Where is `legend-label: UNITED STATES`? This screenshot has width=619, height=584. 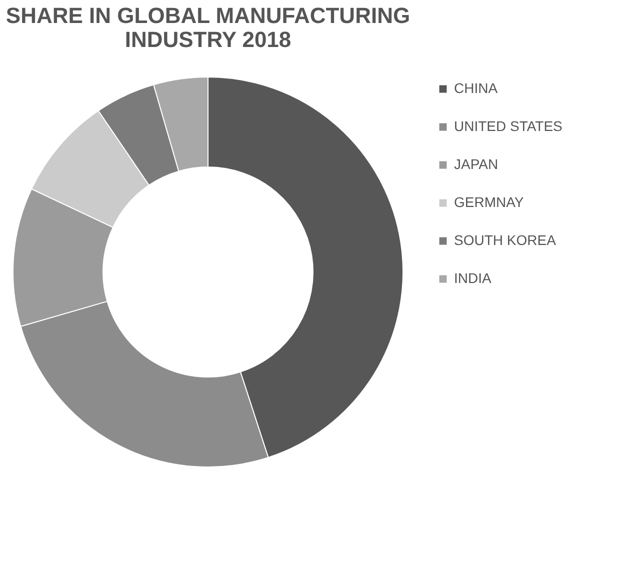 legend-label: UNITED STATES is located at coordinates (508, 126).